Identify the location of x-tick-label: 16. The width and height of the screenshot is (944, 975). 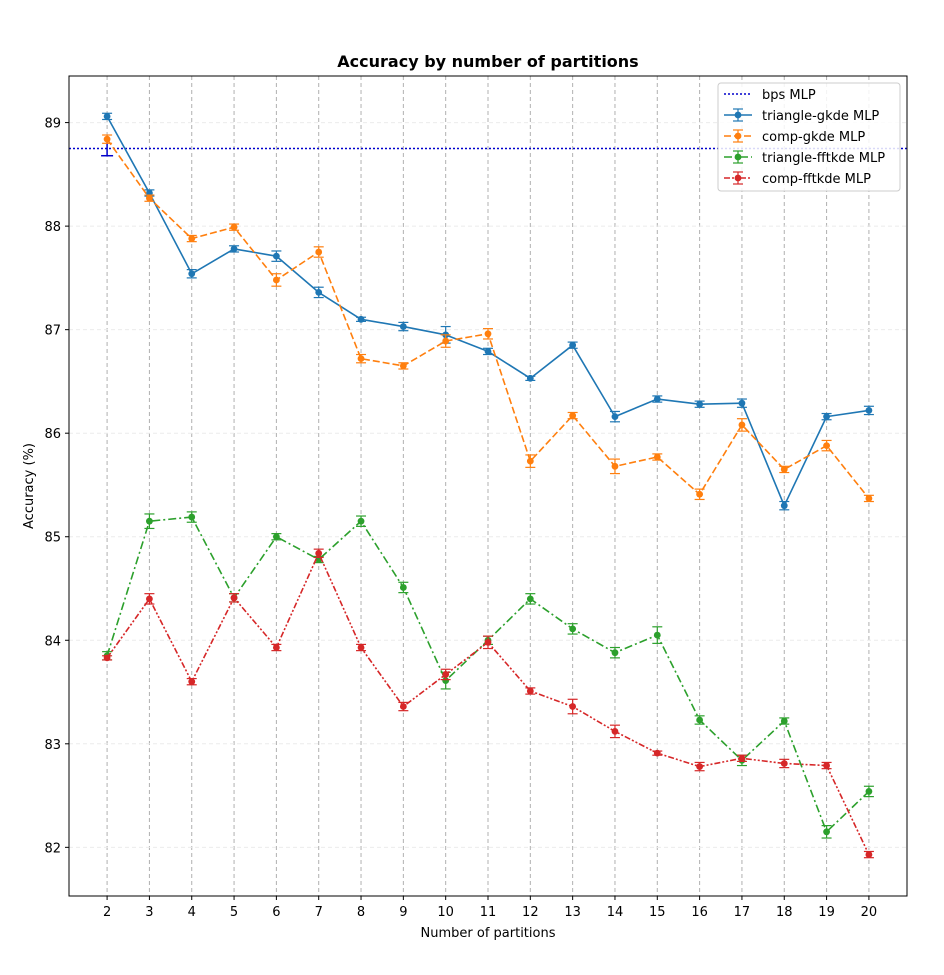
(699, 912).